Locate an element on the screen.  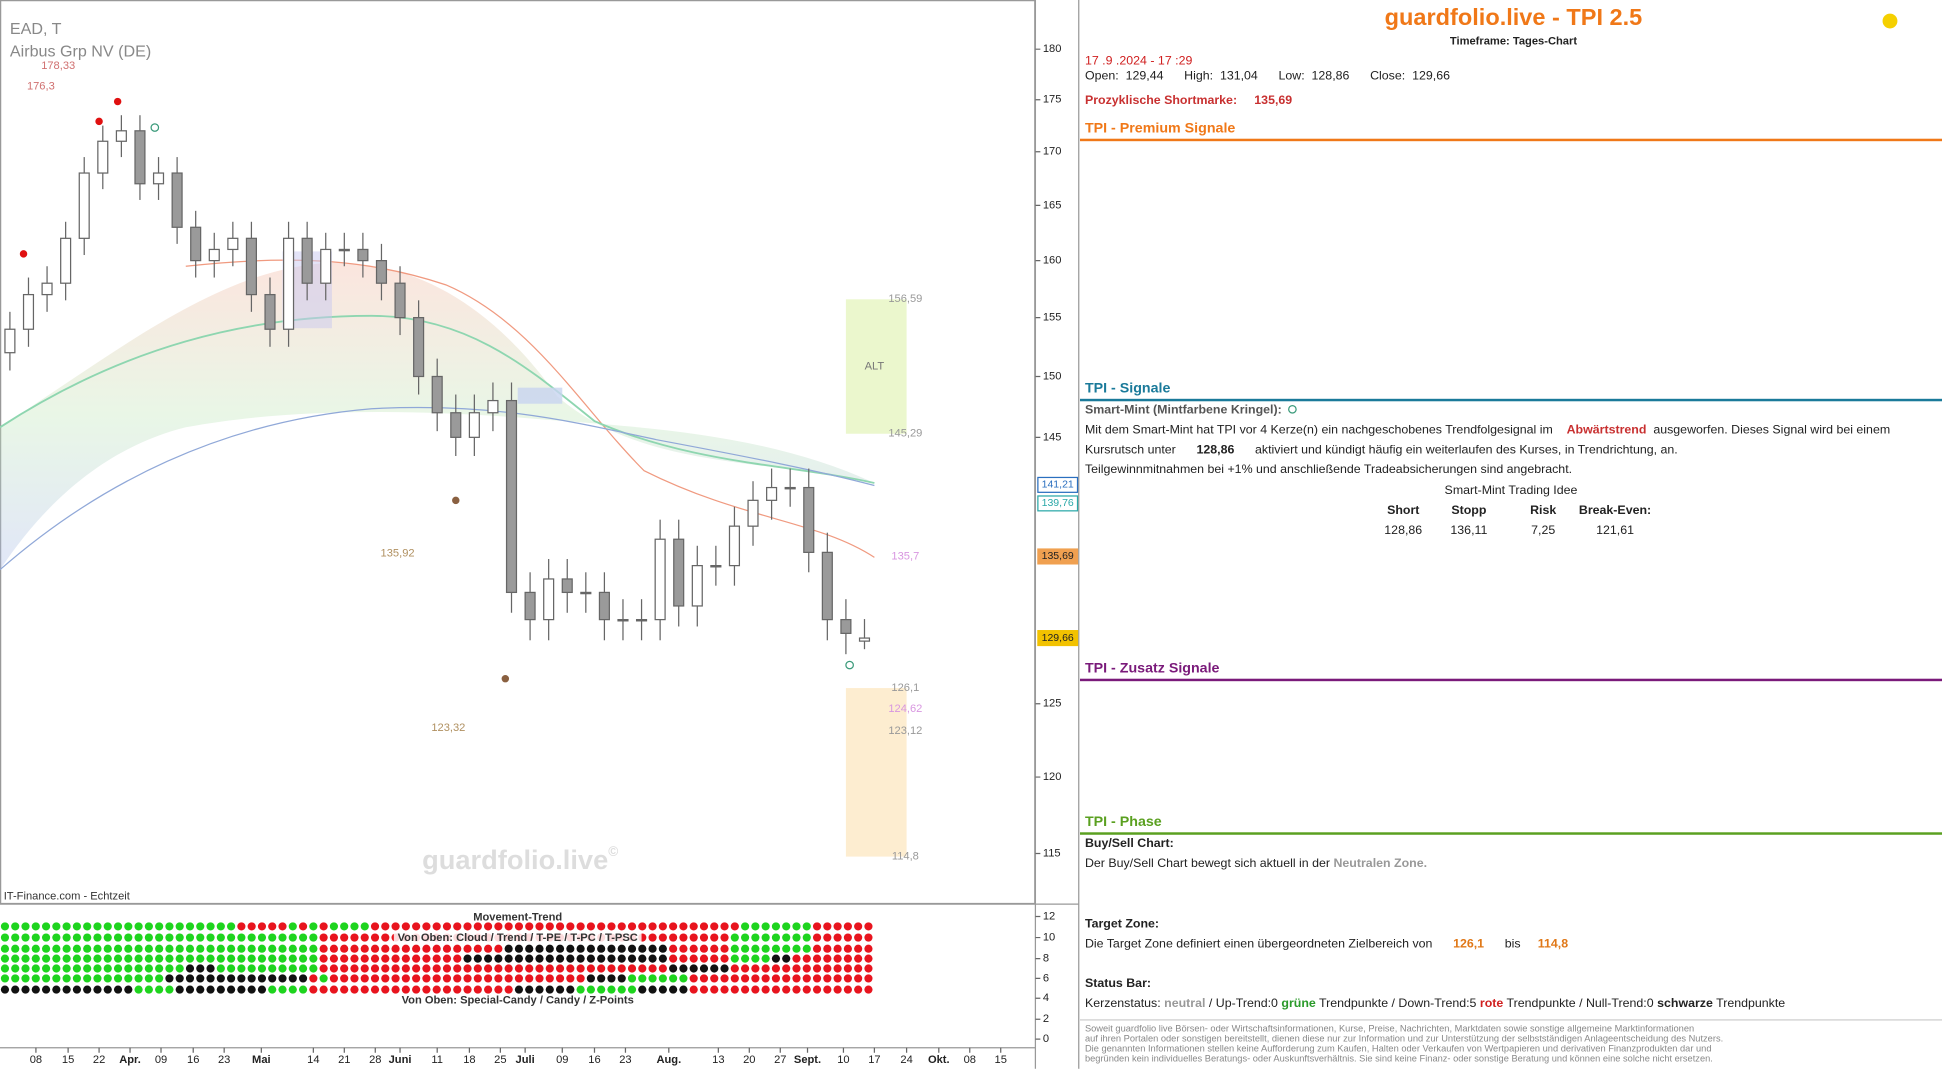
idea-header: Break-Even: is located at coordinates (1615, 511).